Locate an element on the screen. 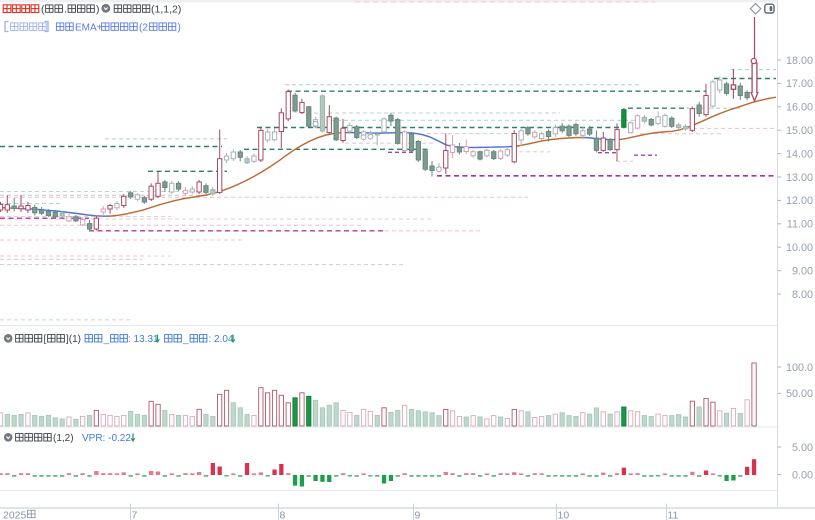 The width and height of the screenshot is (815, 520). svg-text: 50.00 is located at coordinates (799, 394).